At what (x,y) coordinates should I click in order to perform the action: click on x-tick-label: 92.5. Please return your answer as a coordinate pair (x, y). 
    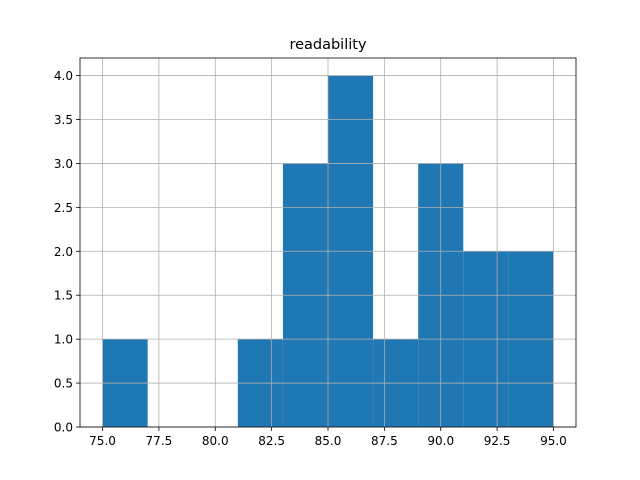
    Looking at the image, I should click on (497, 441).